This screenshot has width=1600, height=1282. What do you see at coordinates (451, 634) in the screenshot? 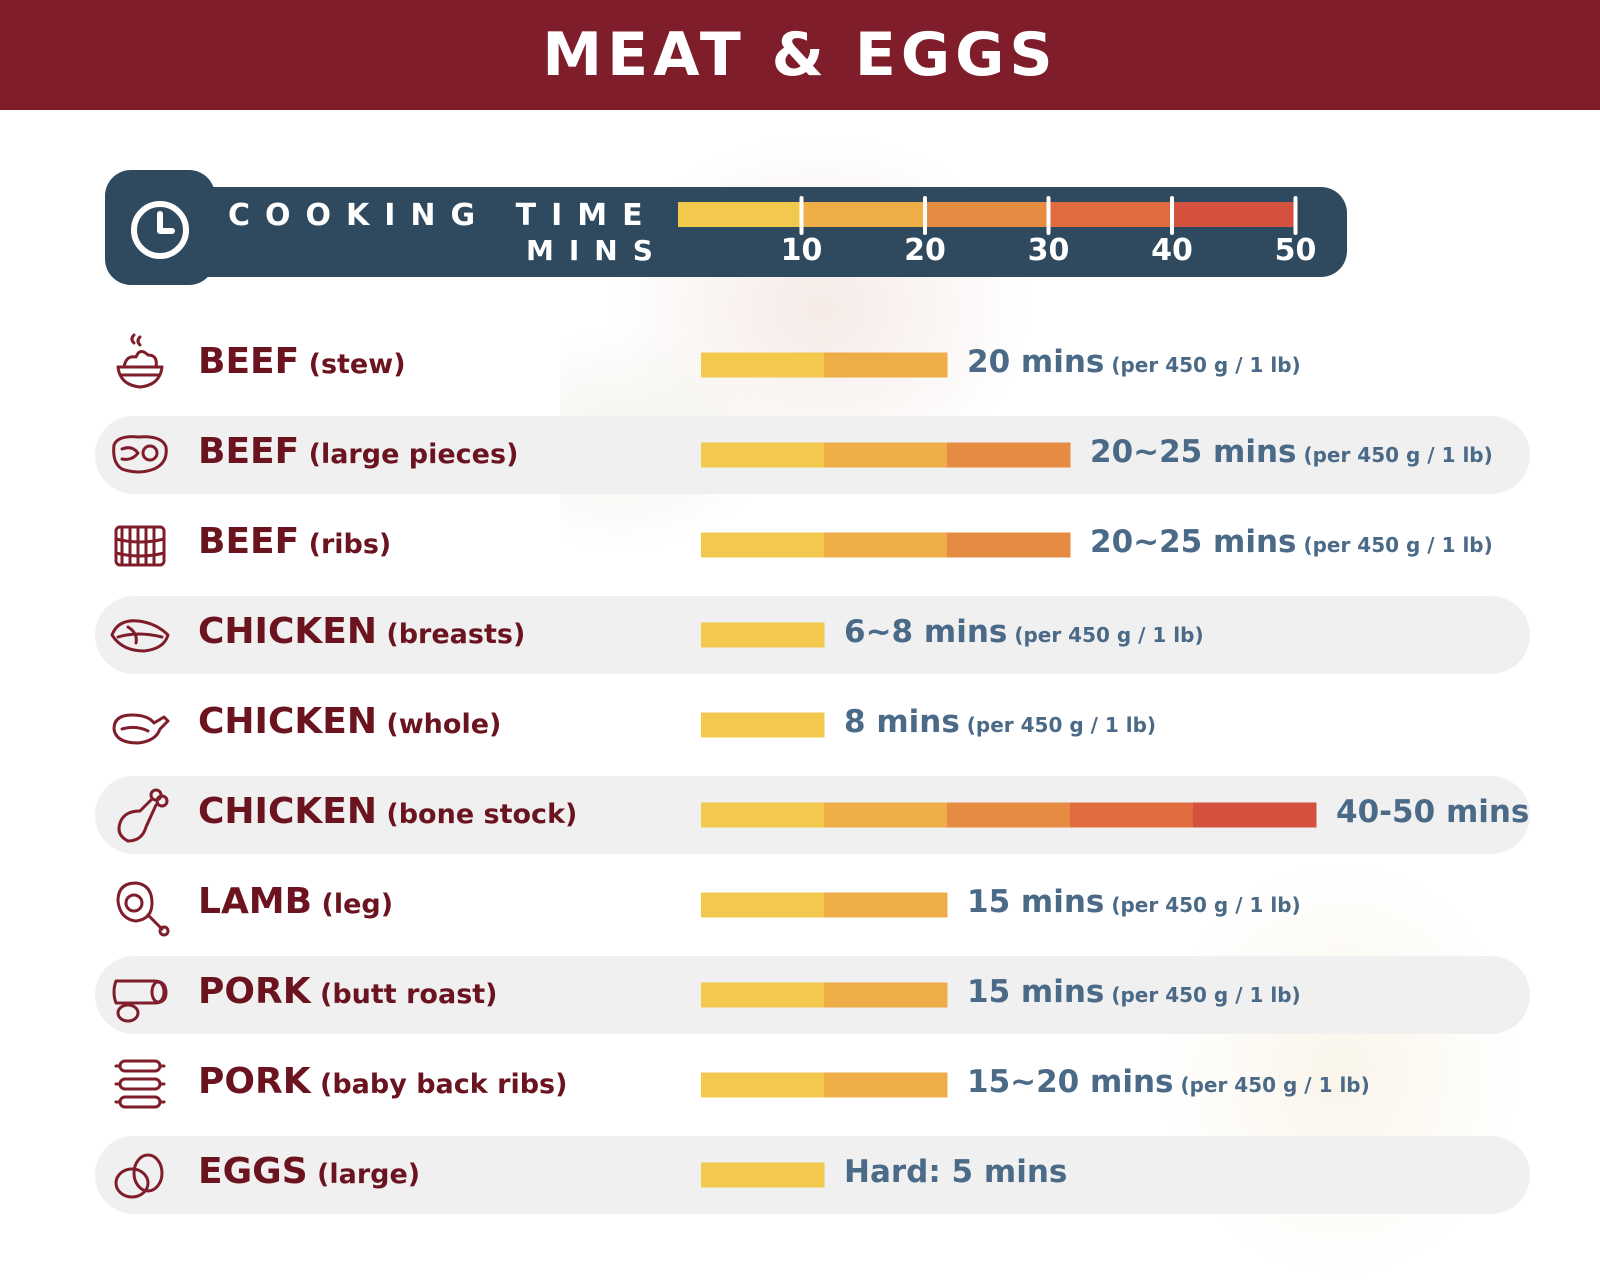
I see `category-detail: (breasts)` at bounding box center [451, 634].